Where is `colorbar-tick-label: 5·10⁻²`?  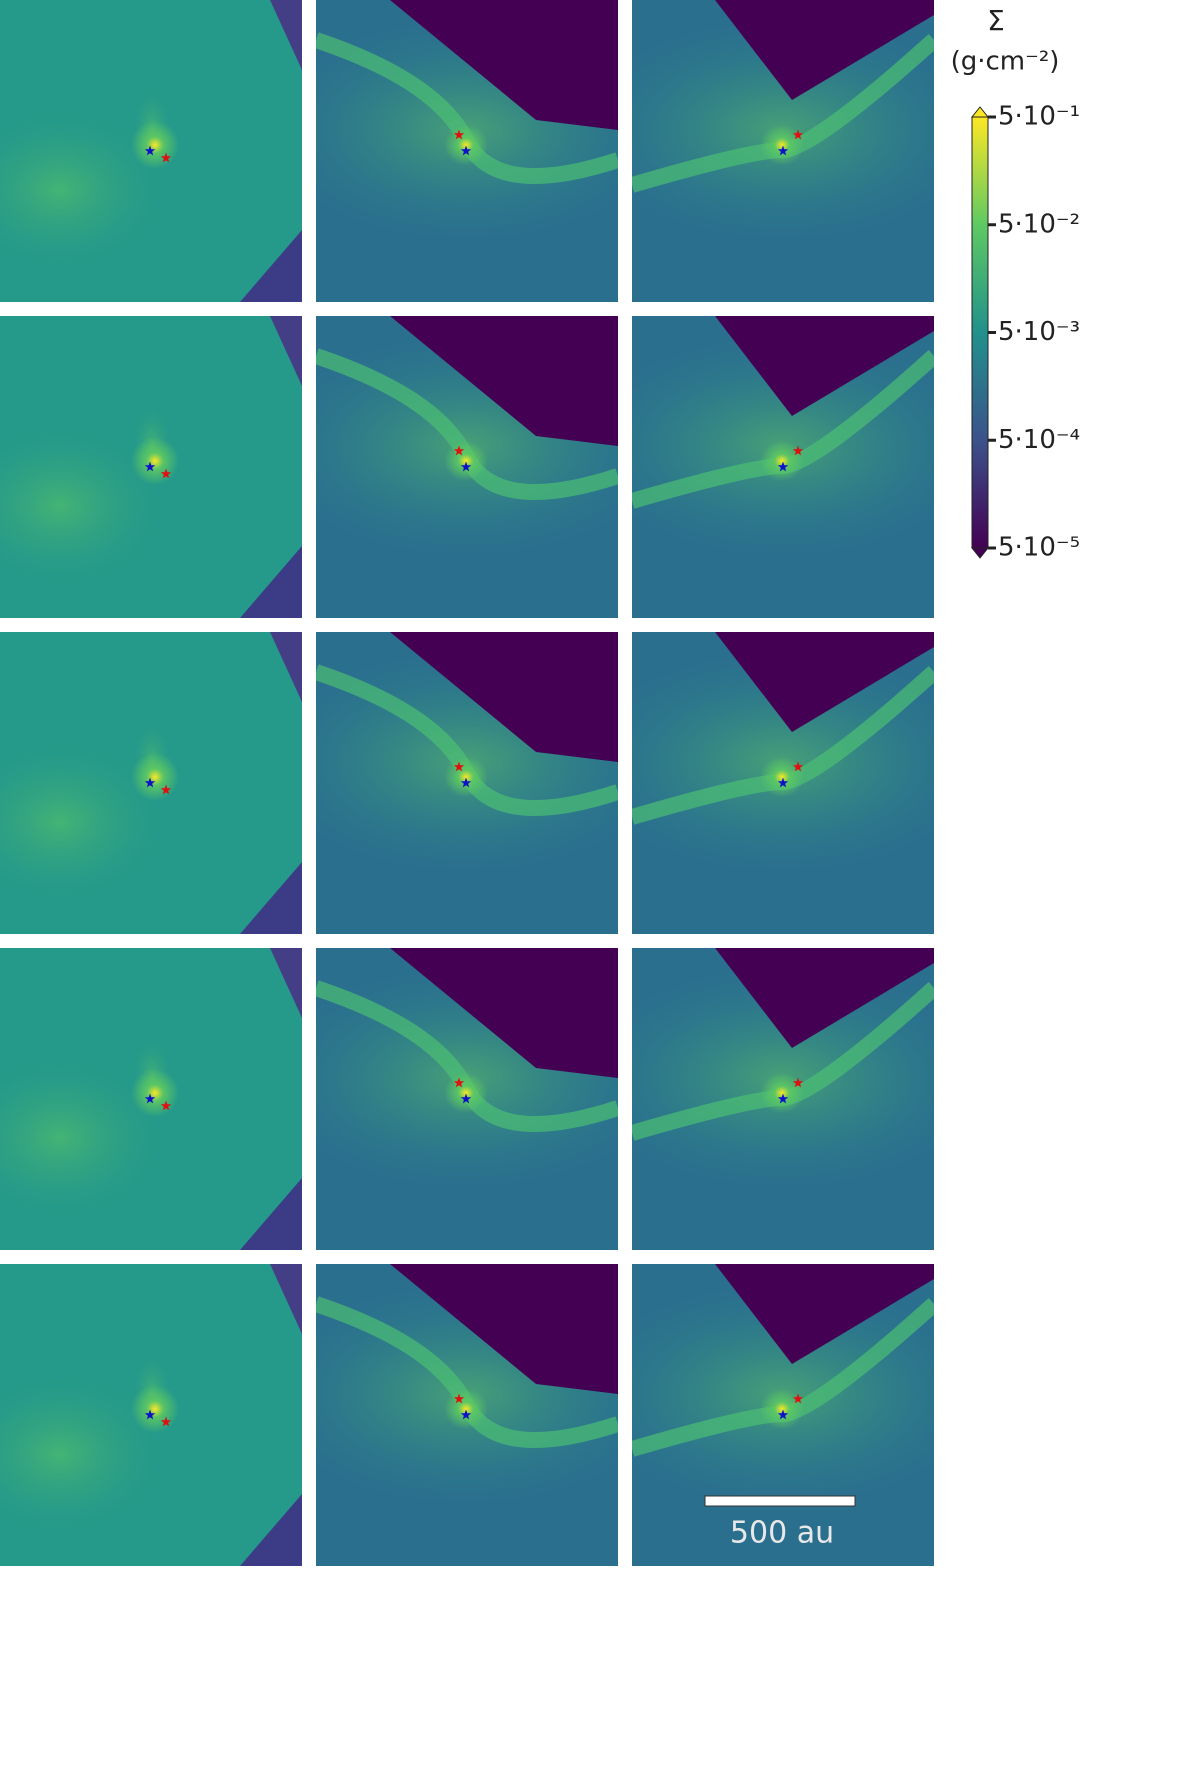 colorbar-tick-label: 5·10⁻² is located at coordinates (1039, 224).